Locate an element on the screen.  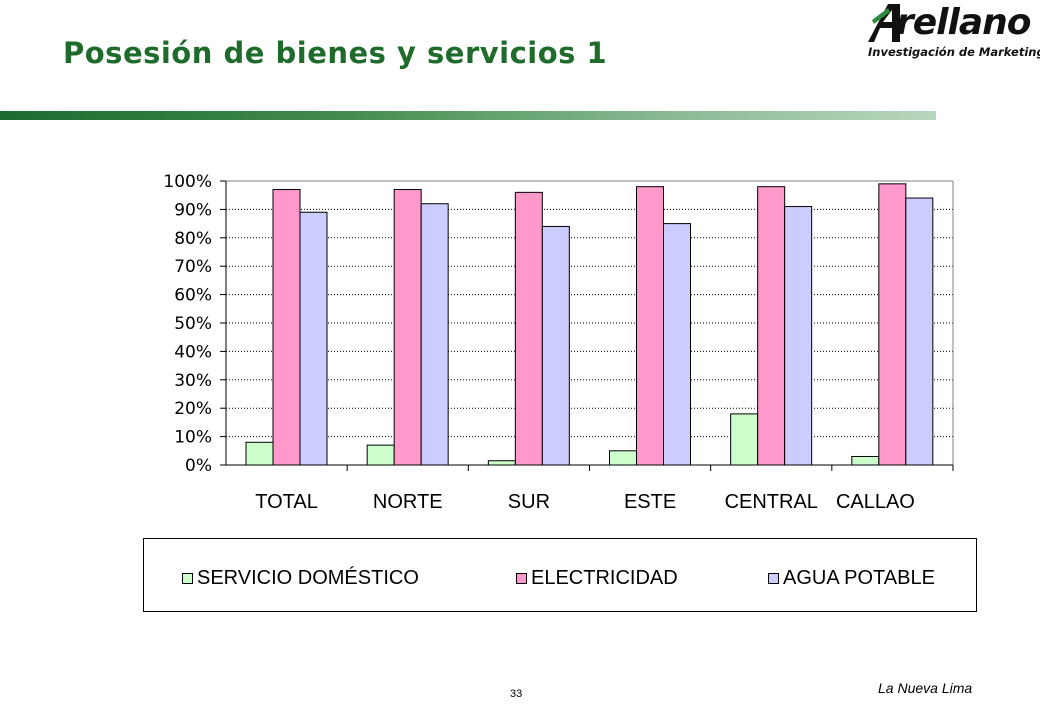
x-tick-label: ESTE is located at coordinates (650, 502).